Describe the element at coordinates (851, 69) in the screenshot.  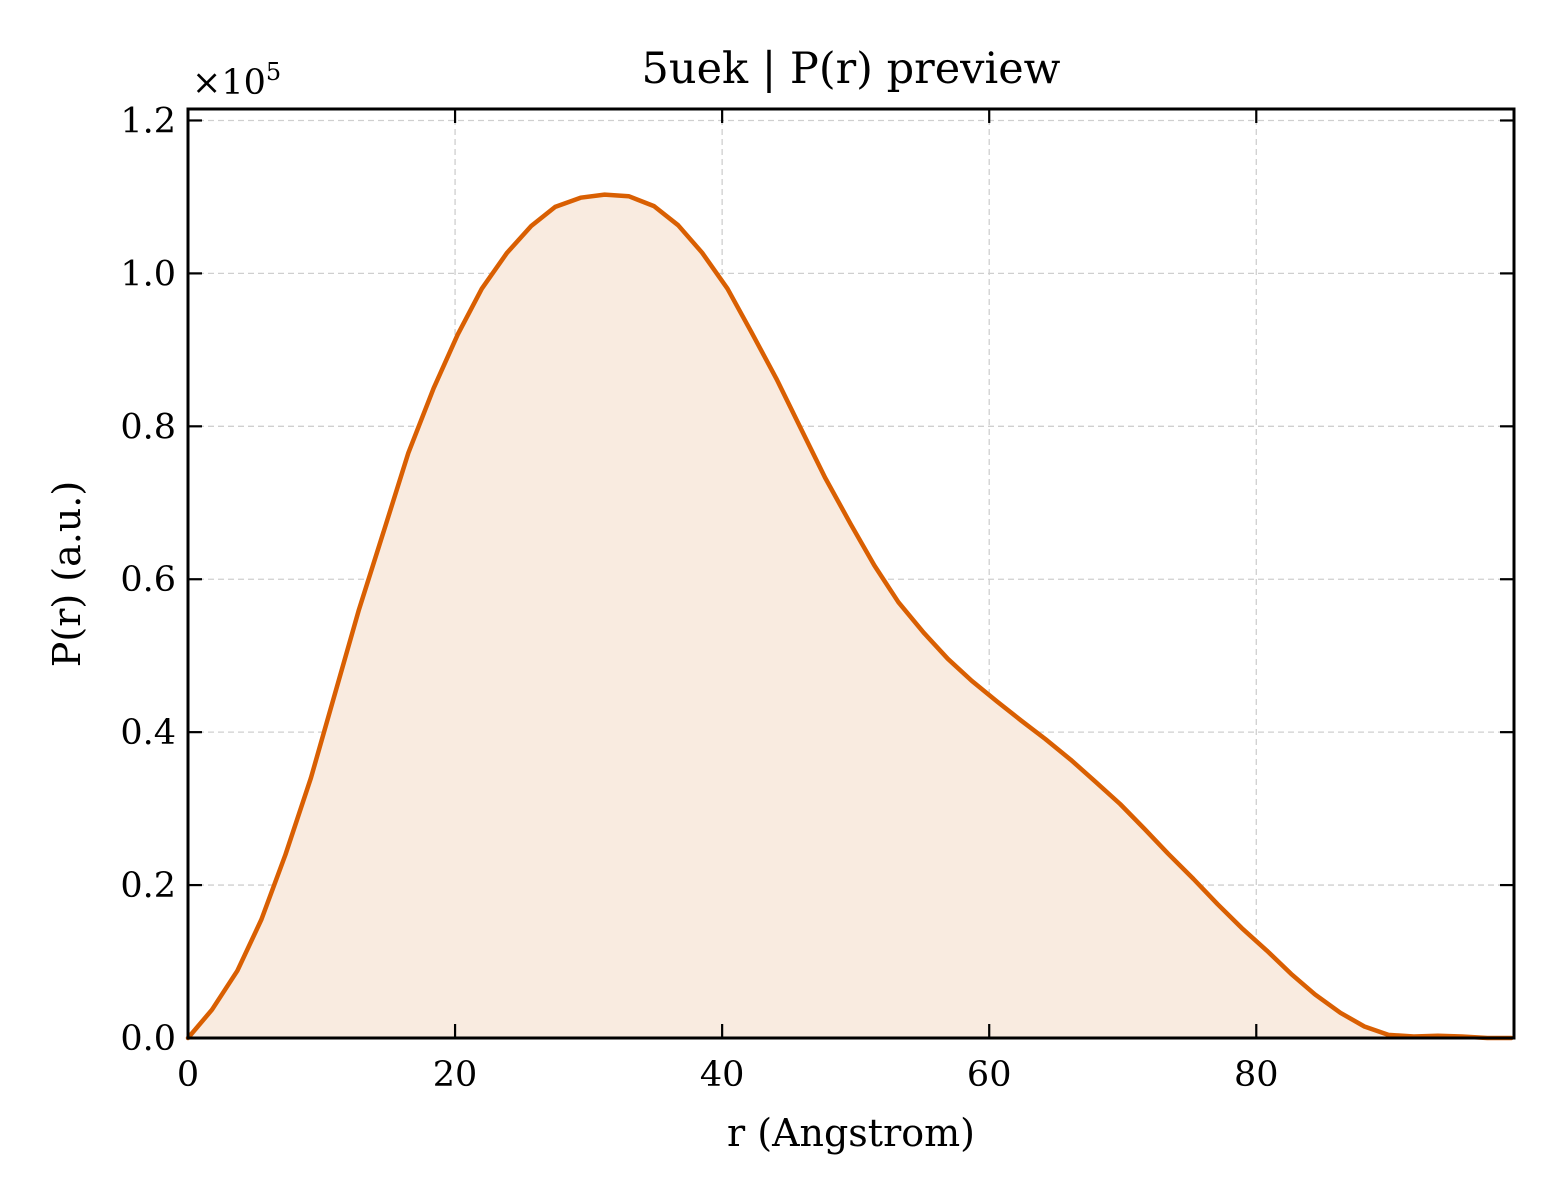
I see `chart-title: 5uek | P(r) preview` at that location.